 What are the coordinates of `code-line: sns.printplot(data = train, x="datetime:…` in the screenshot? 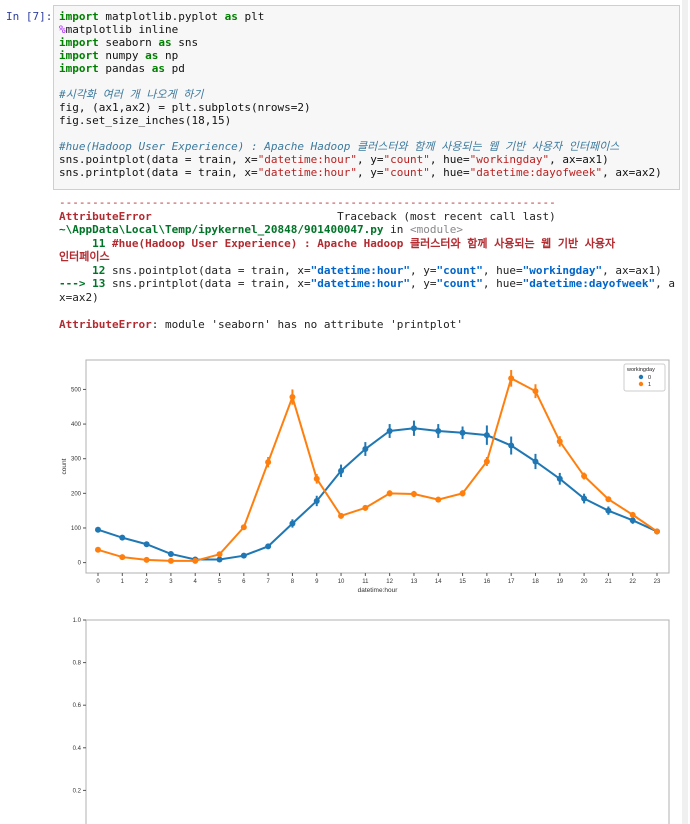 It's located at (360, 172).